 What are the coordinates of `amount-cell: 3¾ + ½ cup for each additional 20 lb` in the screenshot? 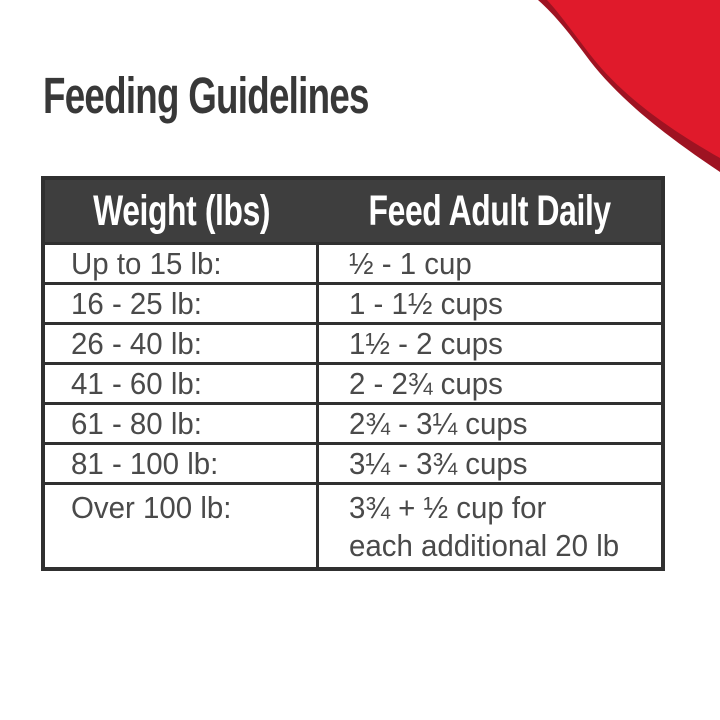 It's located at (490, 526).